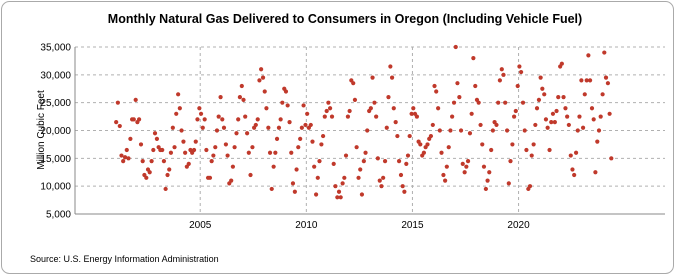 This screenshot has width=675, height=275. What do you see at coordinates (58, 215) in the screenshot?
I see `y-tick-label: 5,000` at bounding box center [58, 215].